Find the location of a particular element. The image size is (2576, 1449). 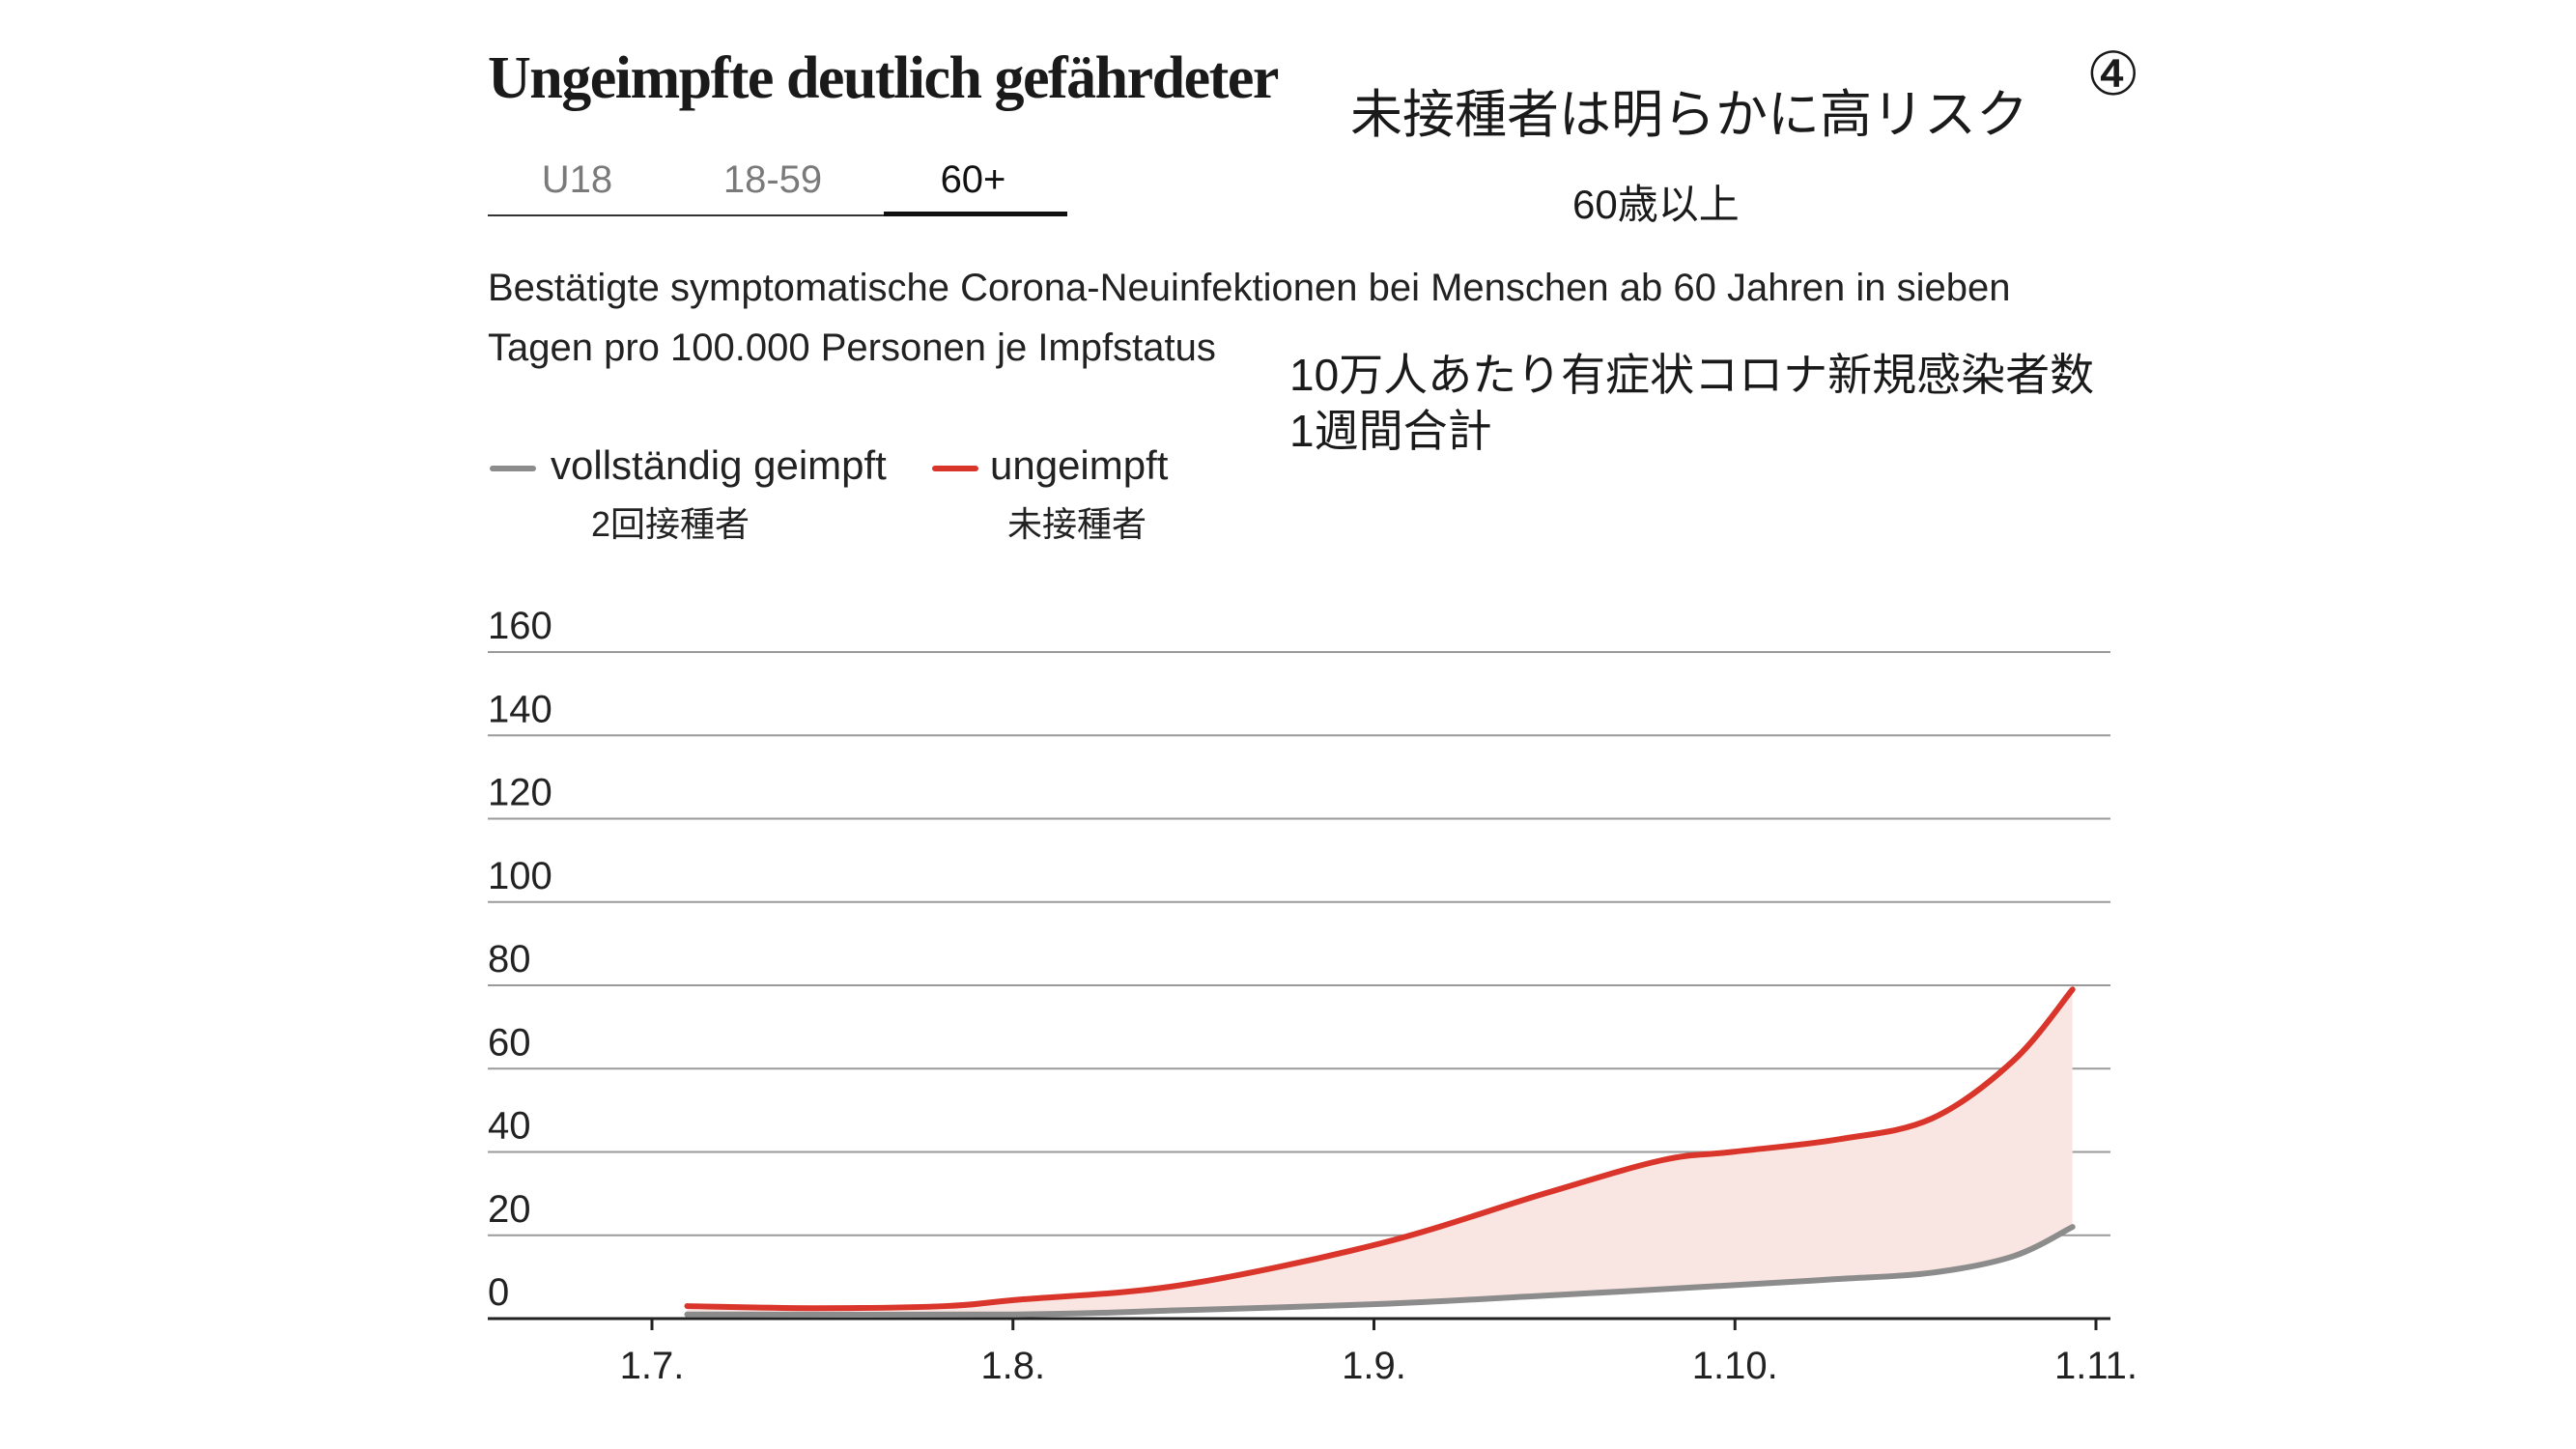

chart-subtitle-ja-line2: 1週間合計 is located at coordinates (1390, 431).